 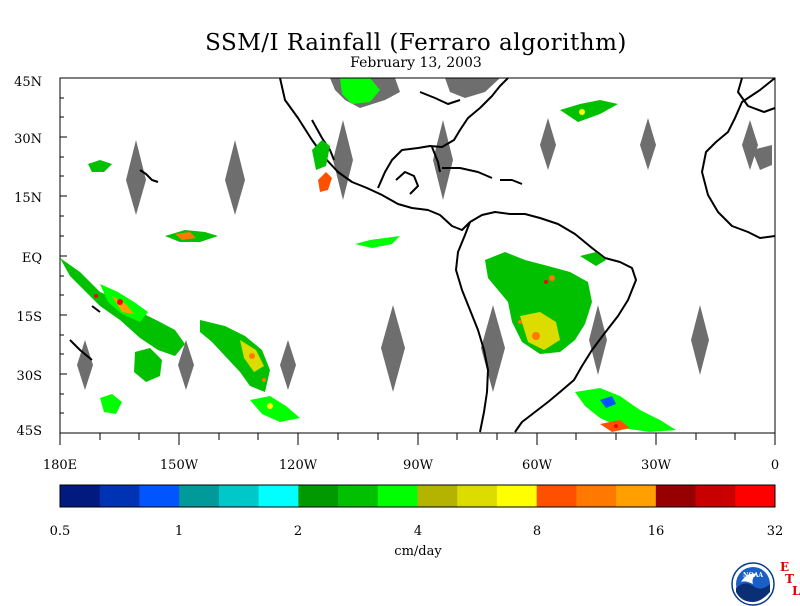 I want to click on colorbar-tick-2: 2, so click(x=298, y=531).